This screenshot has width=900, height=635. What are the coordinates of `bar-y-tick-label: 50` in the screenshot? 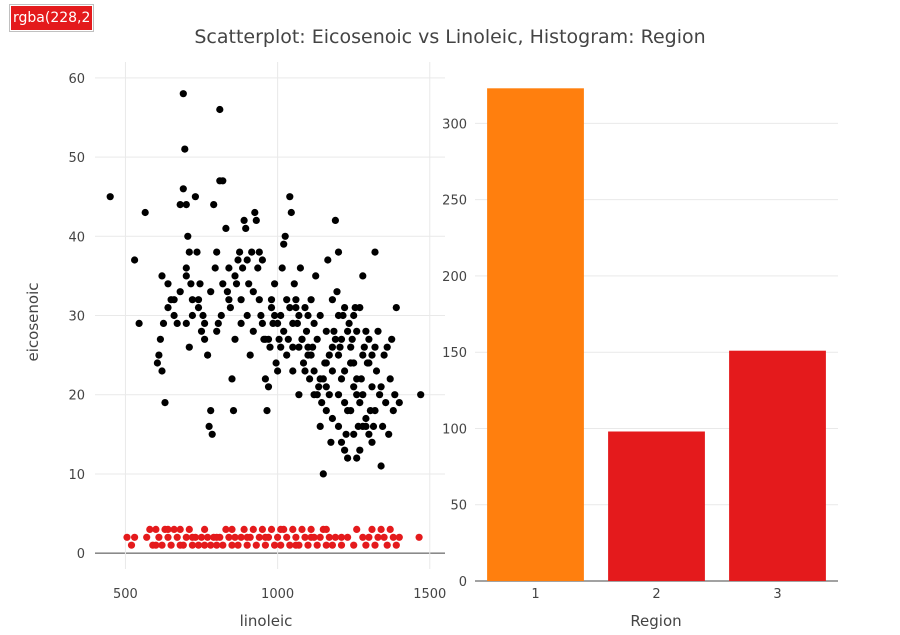 It's located at (458, 506).